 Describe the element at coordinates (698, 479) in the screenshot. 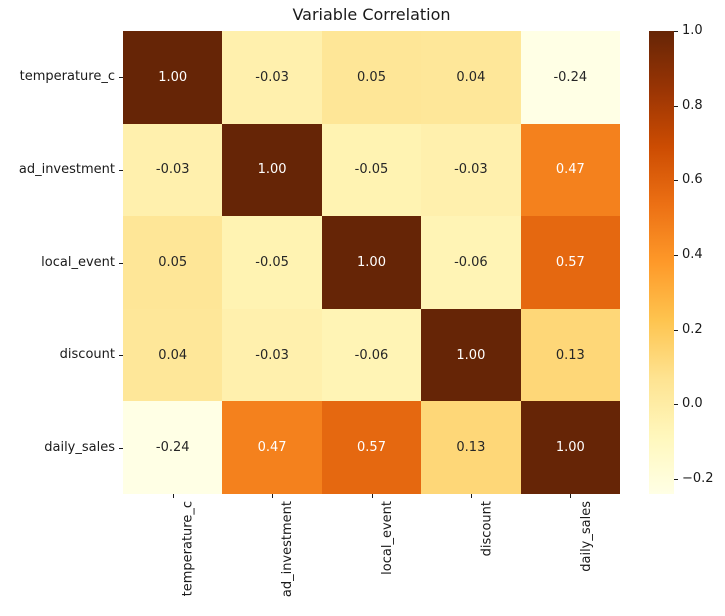

I see `colorbar-tick-label: −0.2` at that location.